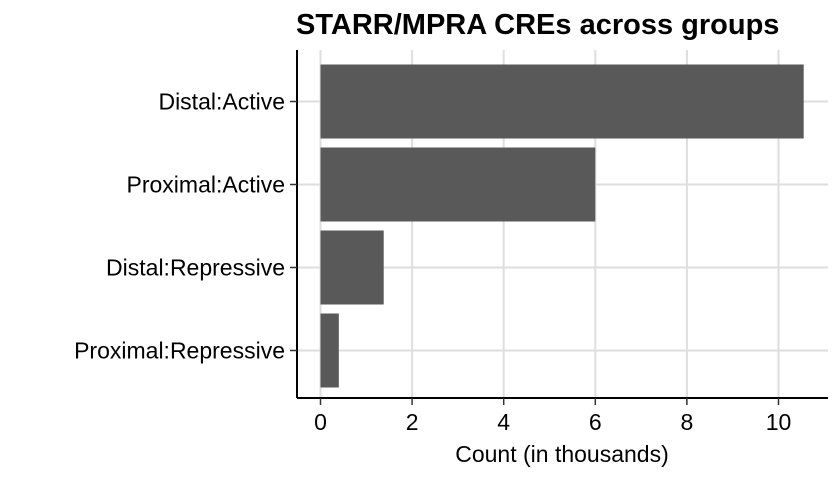  I want to click on x-tick-label: 0, so click(320, 422).